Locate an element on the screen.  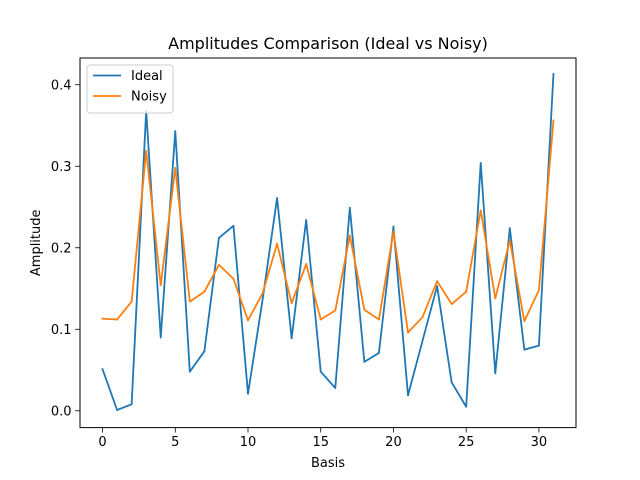
y-tick-label: 0.2 is located at coordinates (61, 248).